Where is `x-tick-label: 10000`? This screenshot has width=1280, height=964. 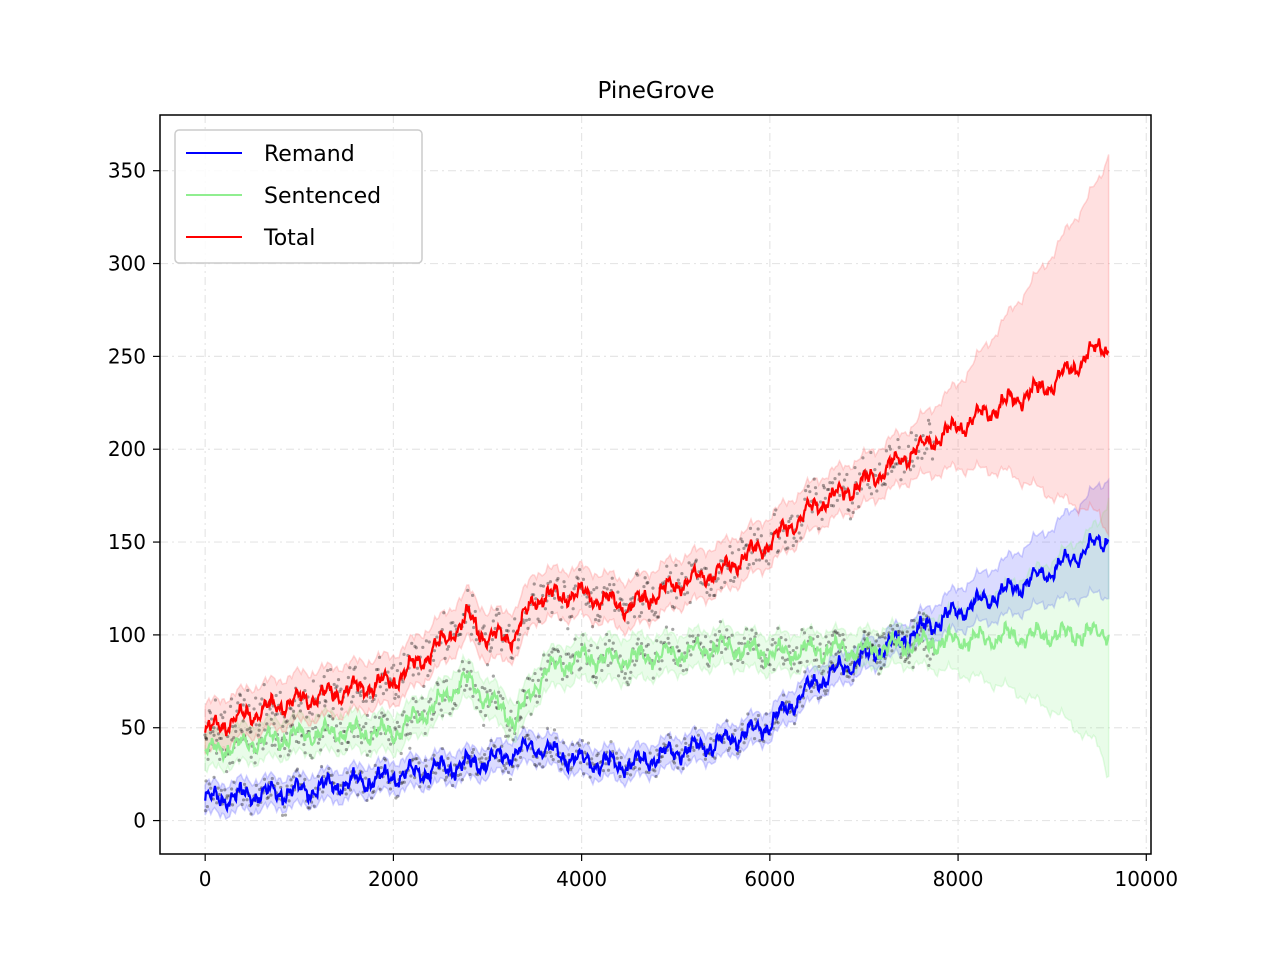 x-tick-label: 10000 is located at coordinates (1146, 879).